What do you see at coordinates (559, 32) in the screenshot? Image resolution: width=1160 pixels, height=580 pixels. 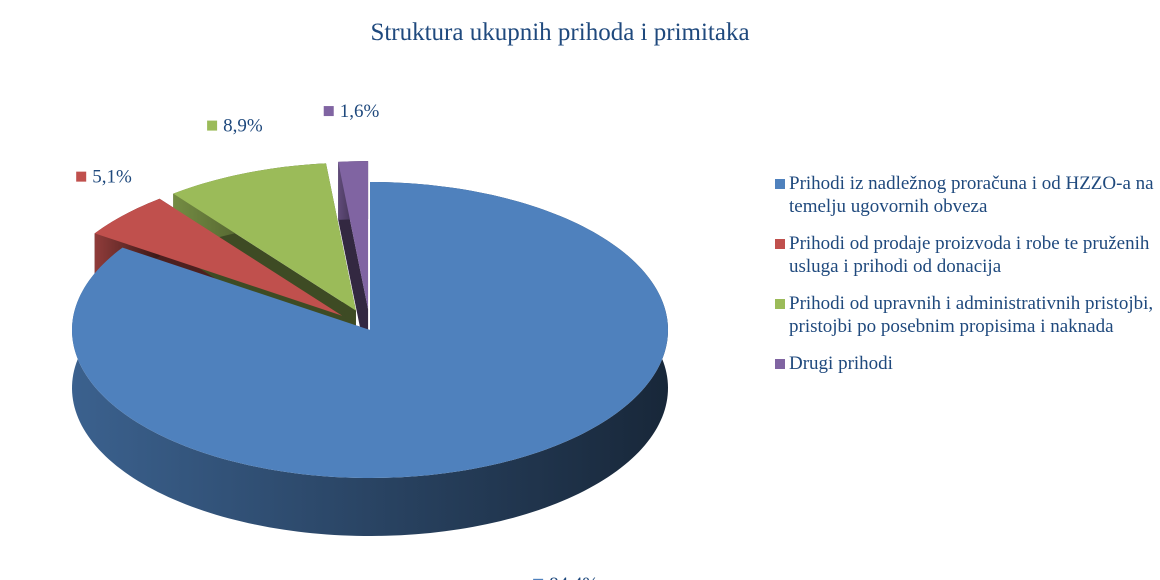 I see `chart-title: Struktura ukupnih prihoda i primitaka` at bounding box center [559, 32].